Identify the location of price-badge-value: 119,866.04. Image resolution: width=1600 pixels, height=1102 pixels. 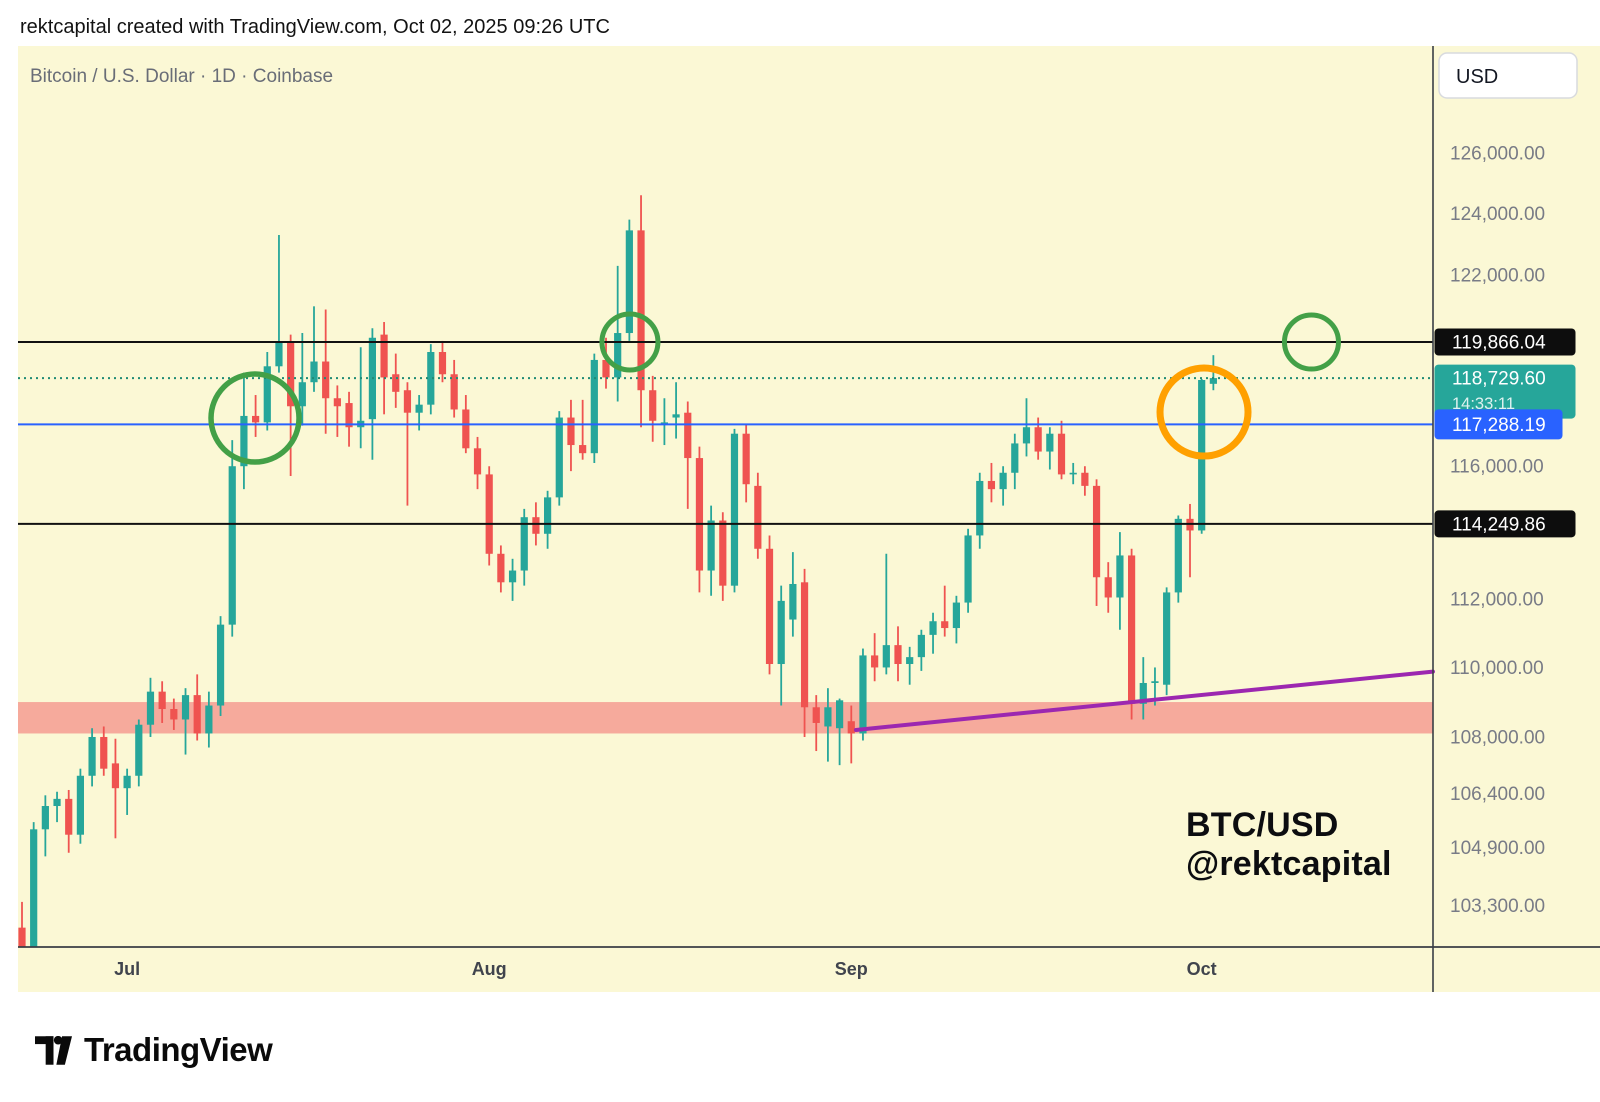
(1499, 343).